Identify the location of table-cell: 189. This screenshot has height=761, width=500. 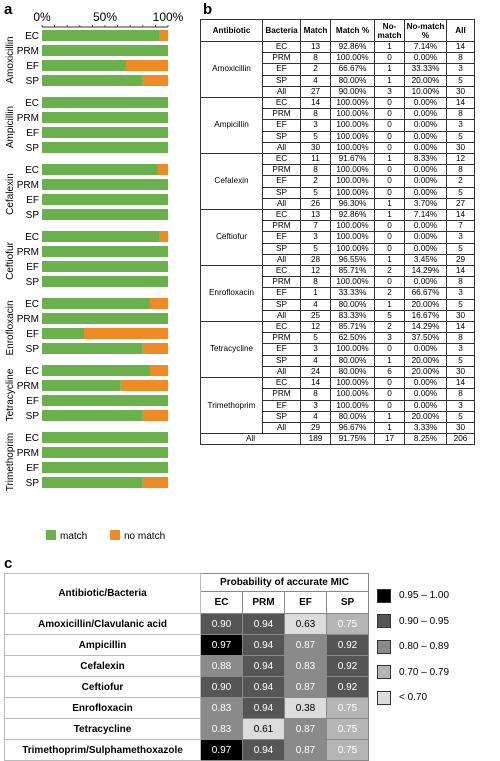
(315, 439).